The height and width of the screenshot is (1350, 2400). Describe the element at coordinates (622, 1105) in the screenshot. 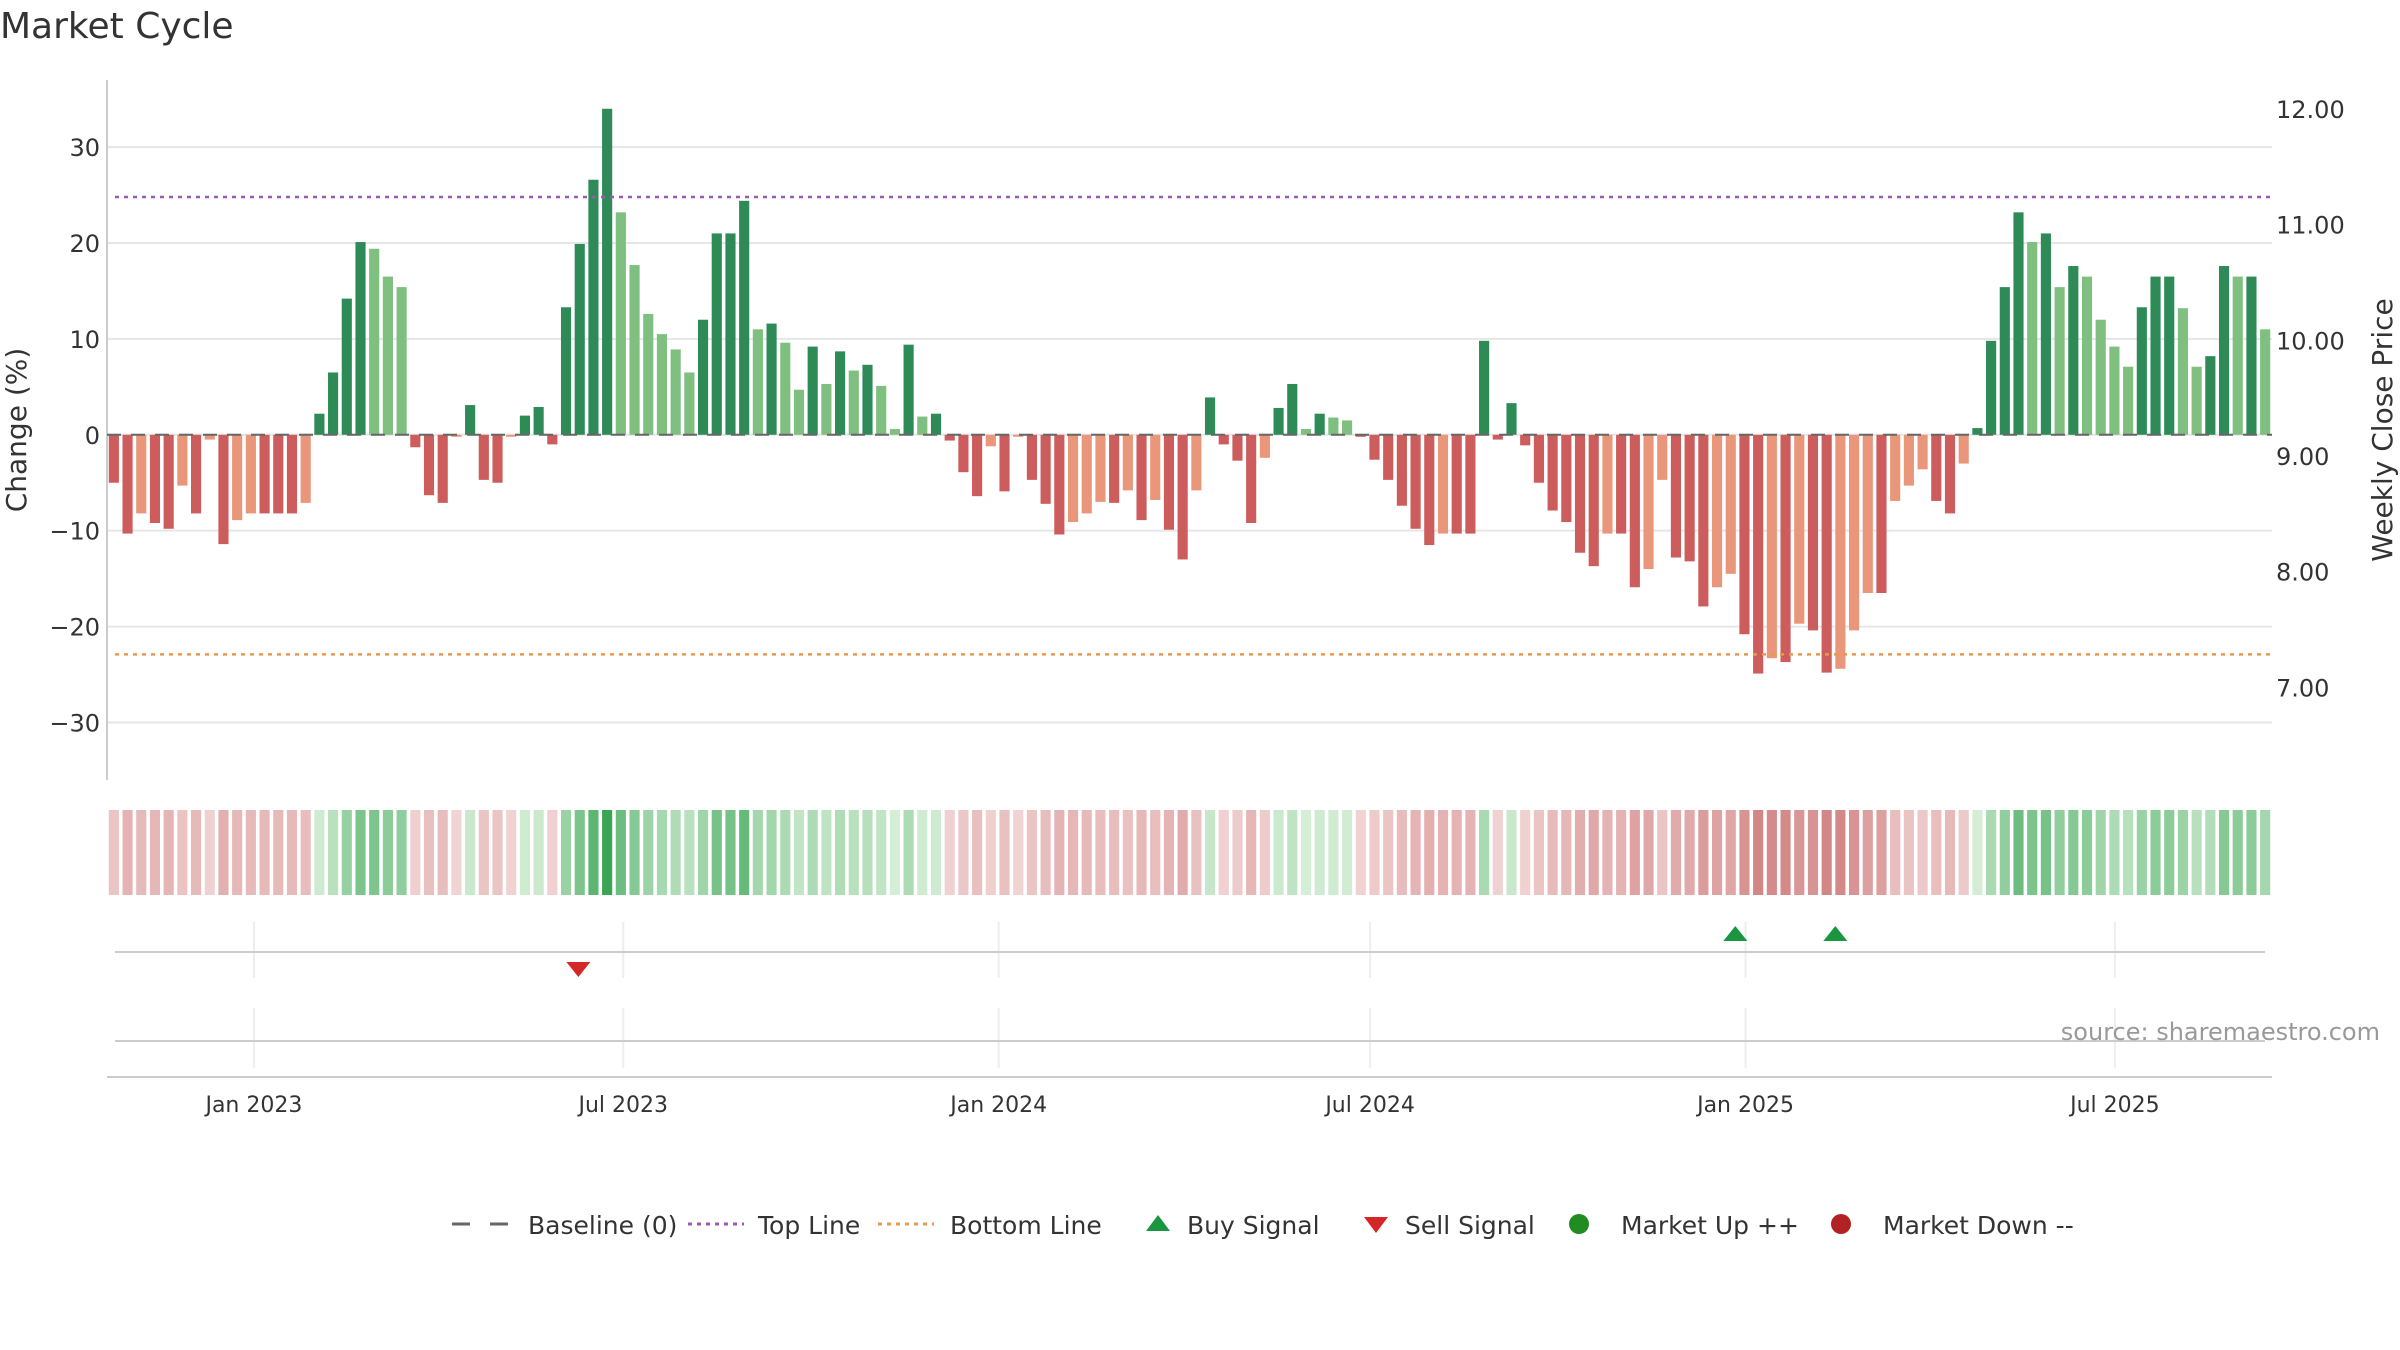

I see `x-tick-label: Jul 2023` at that location.